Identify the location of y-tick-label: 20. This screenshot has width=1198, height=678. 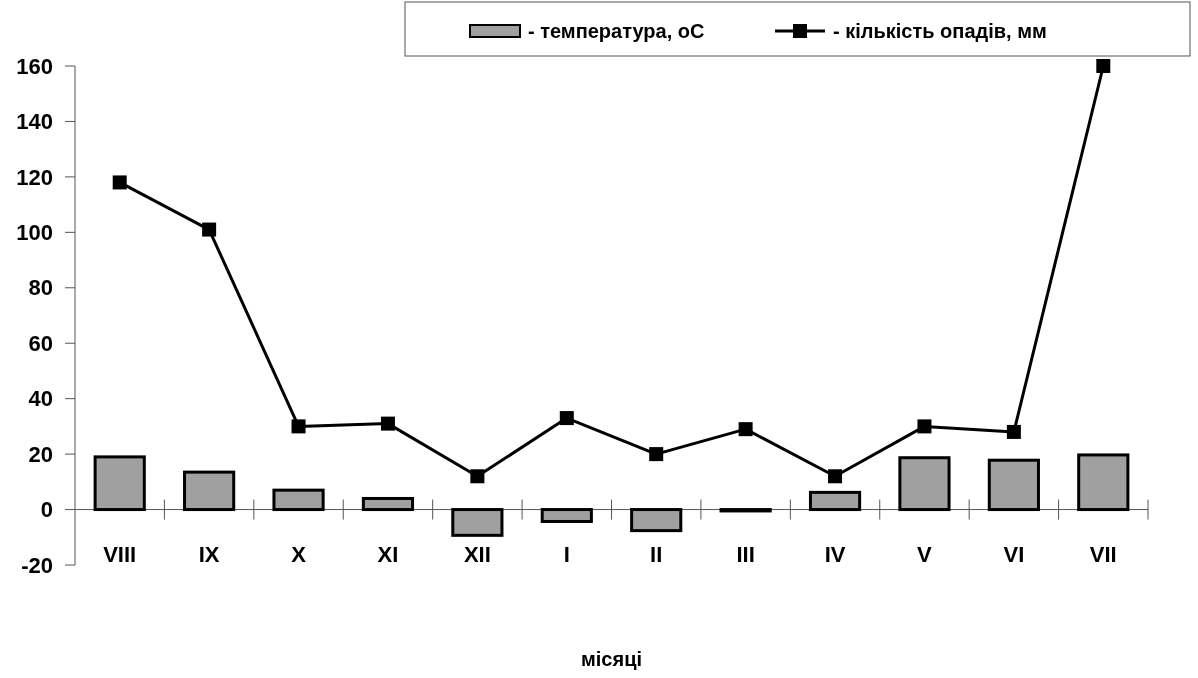
(40, 454).